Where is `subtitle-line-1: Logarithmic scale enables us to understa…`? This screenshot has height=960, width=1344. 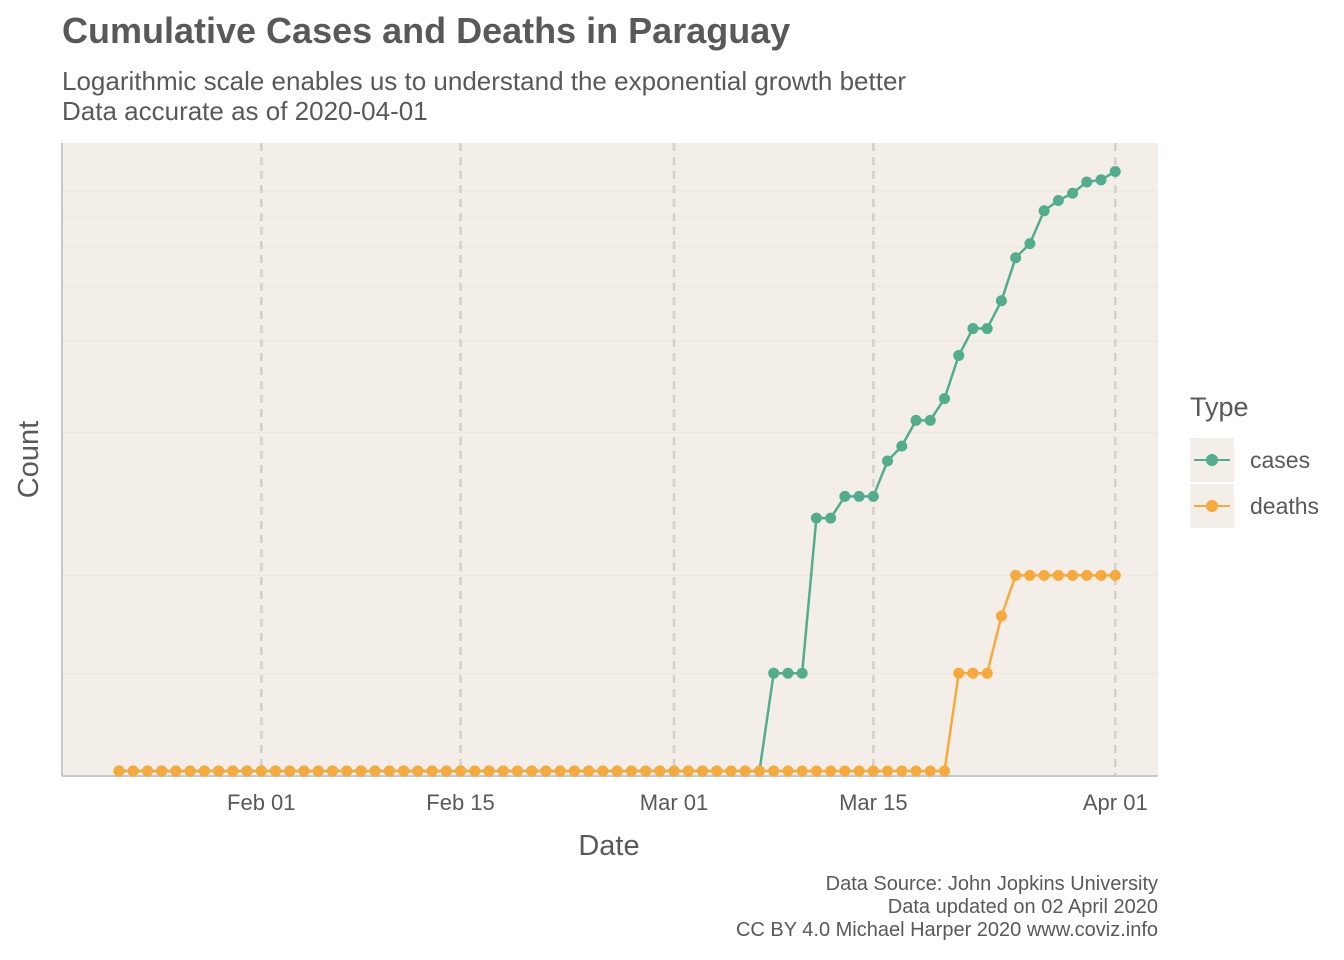
subtitle-line-1: Logarithmic scale enables us to understa… is located at coordinates (484, 81).